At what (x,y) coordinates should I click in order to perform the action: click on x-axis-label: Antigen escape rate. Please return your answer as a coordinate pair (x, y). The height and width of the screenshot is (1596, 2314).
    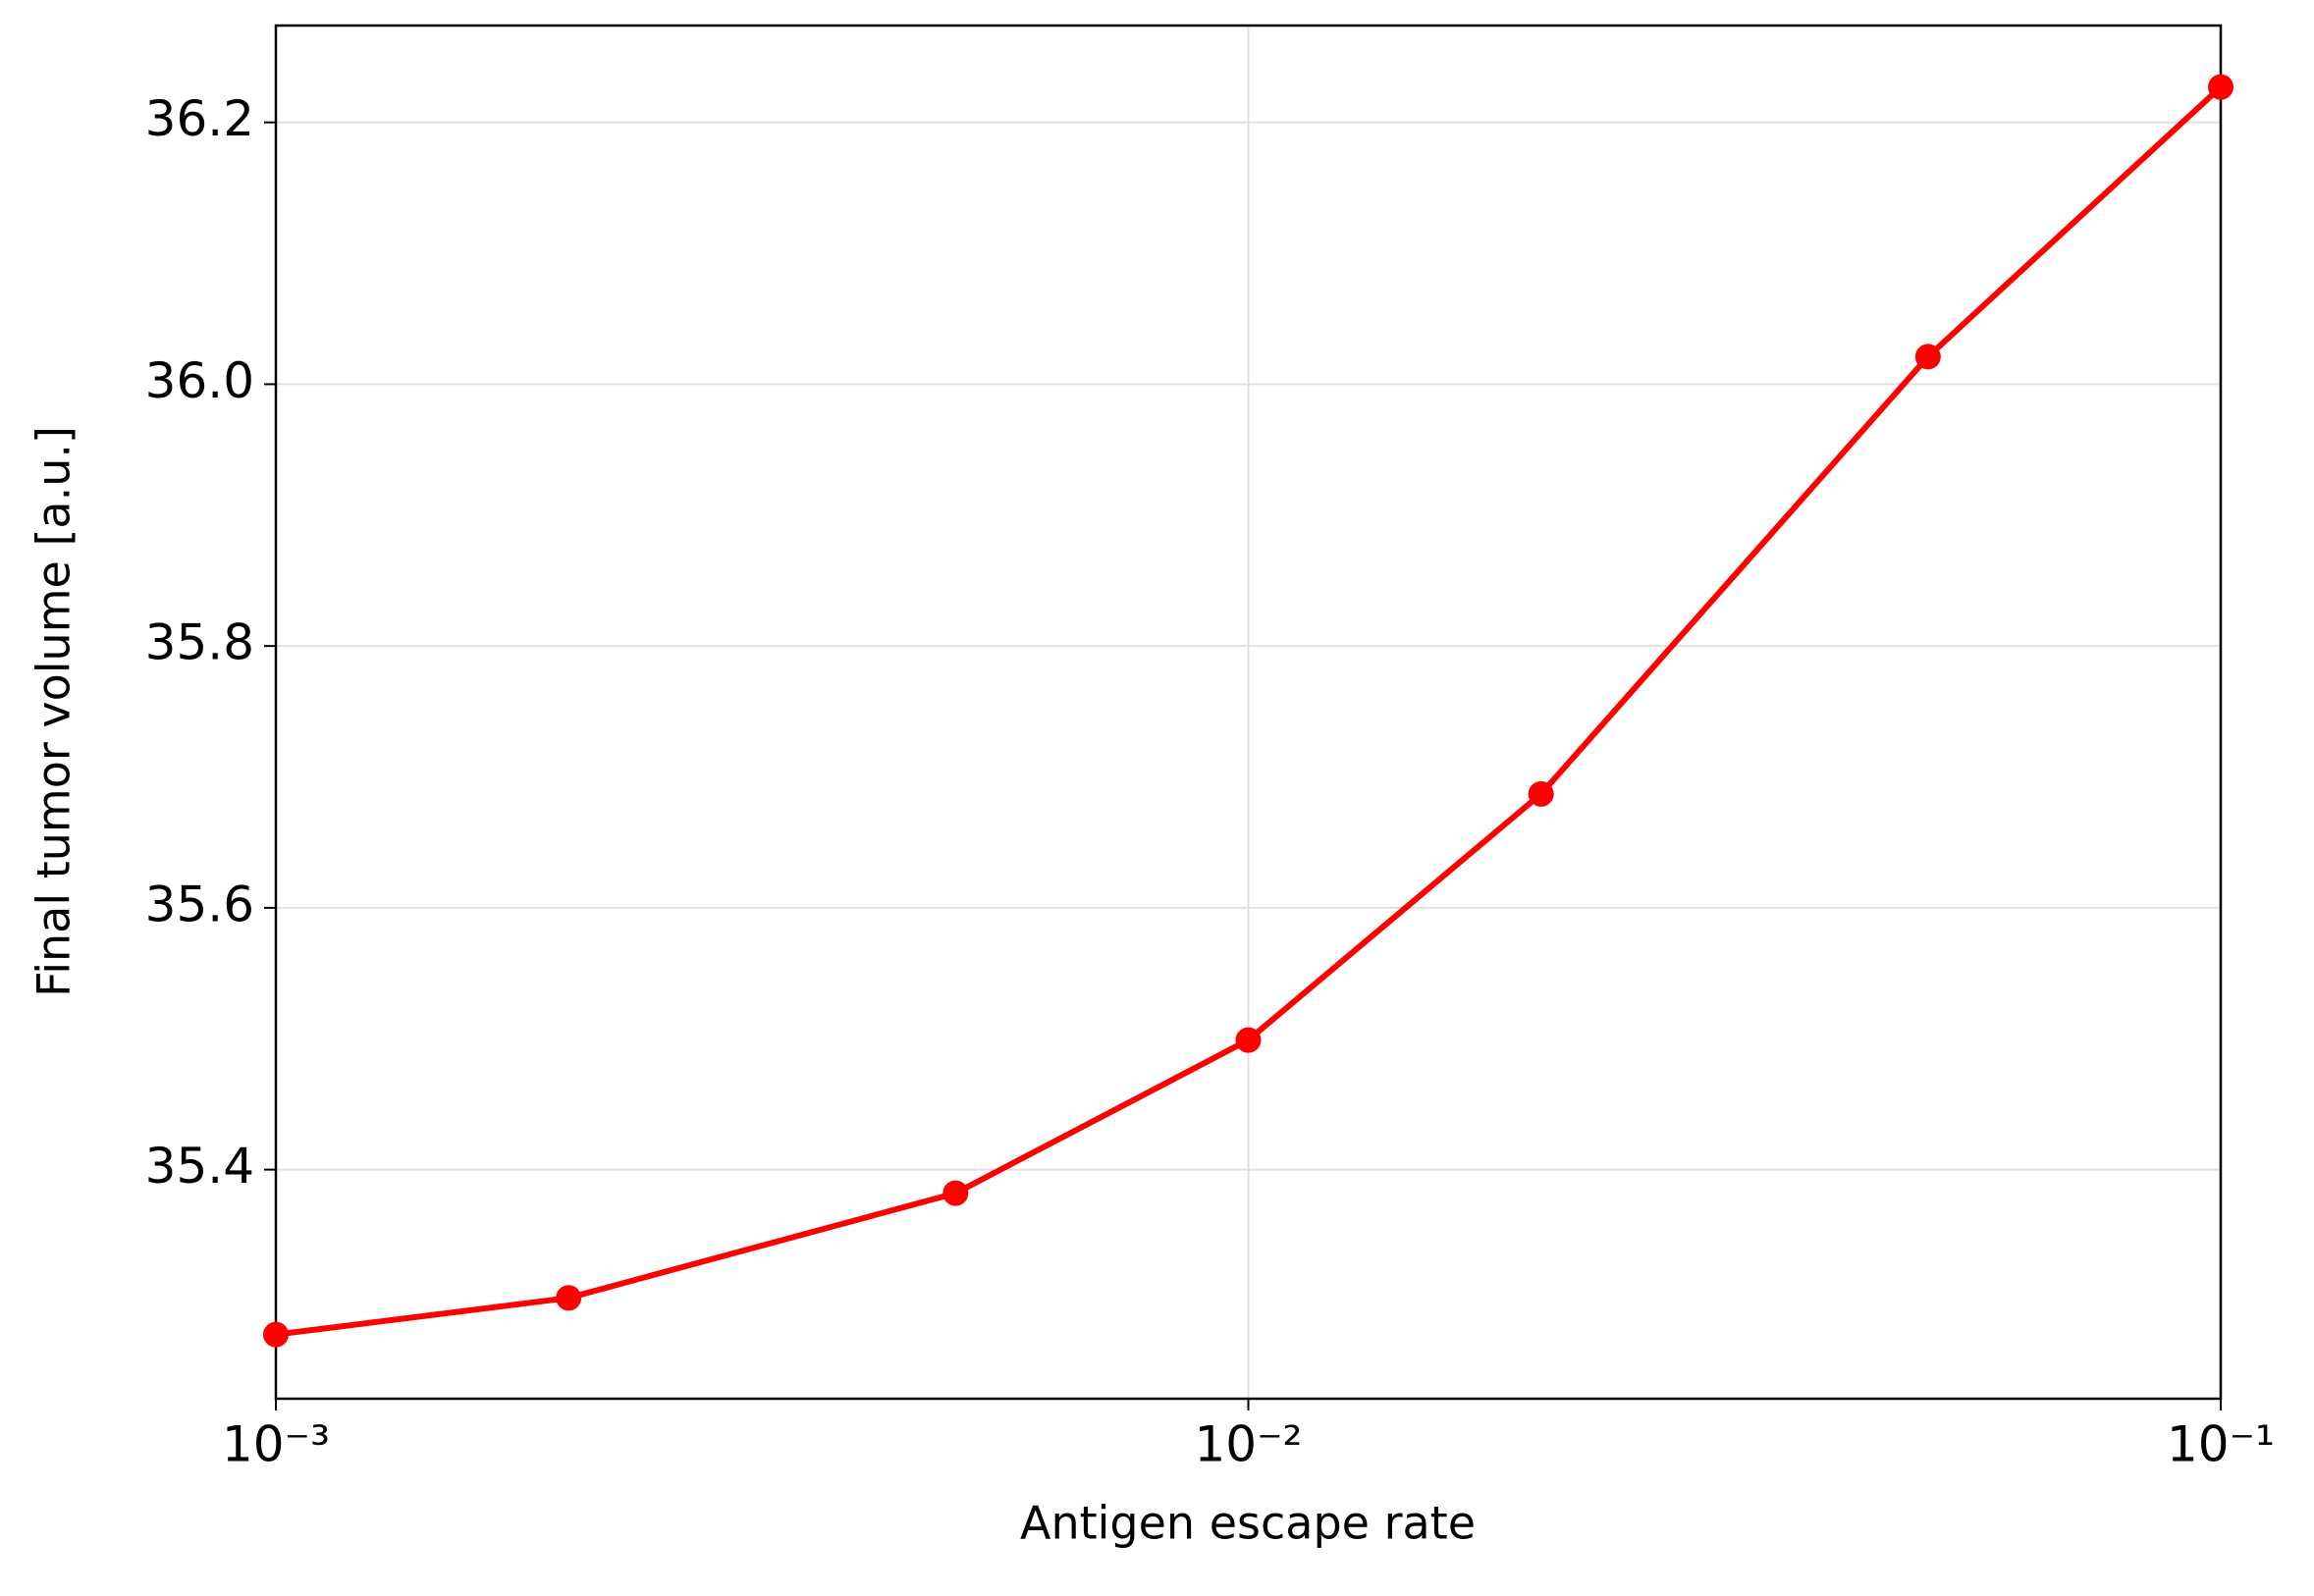
    Looking at the image, I should click on (1248, 1523).